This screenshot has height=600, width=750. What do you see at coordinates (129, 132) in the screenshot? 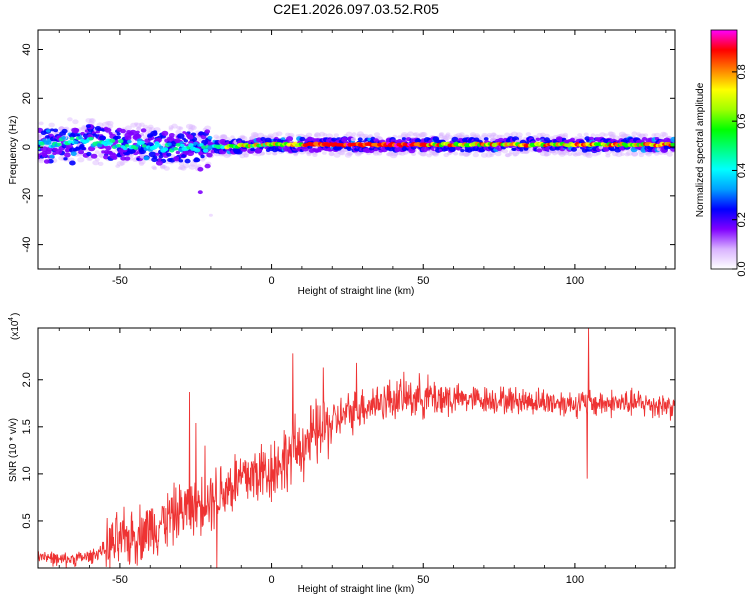
I see `spectrogram-cell-2012` at bounding box center [129, 132].